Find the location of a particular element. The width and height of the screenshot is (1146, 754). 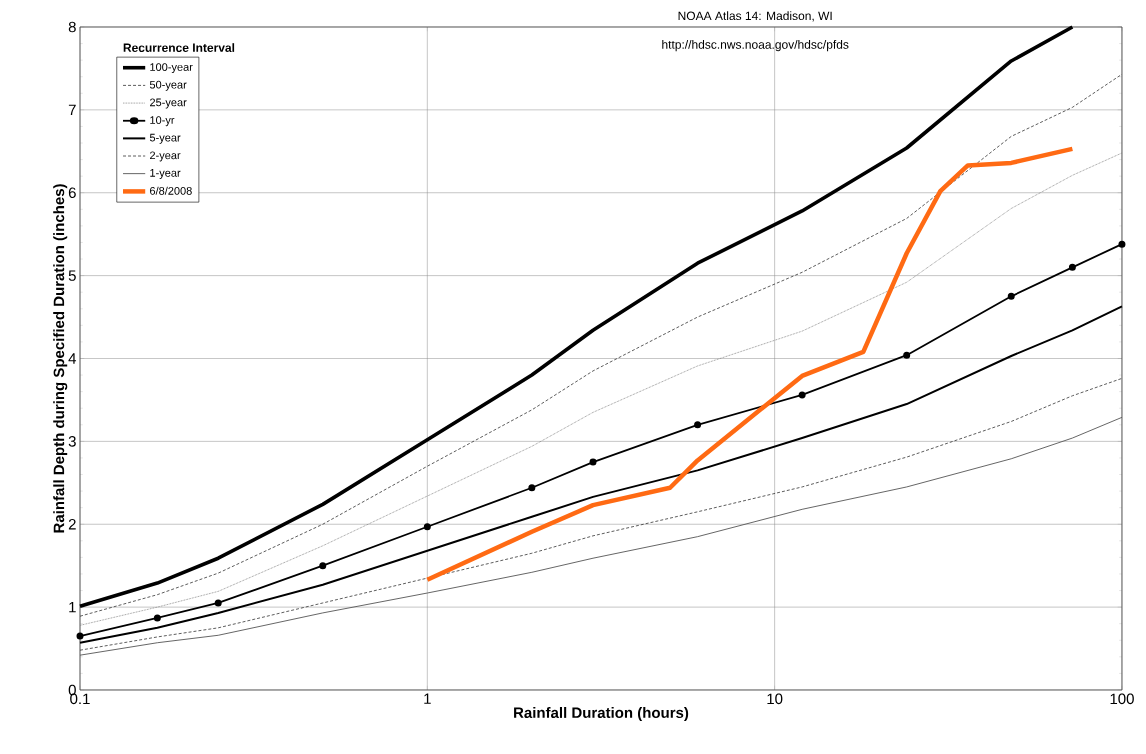

text: NOAA Atlas 14: Madison, WI is located at coordinates (755, 16).